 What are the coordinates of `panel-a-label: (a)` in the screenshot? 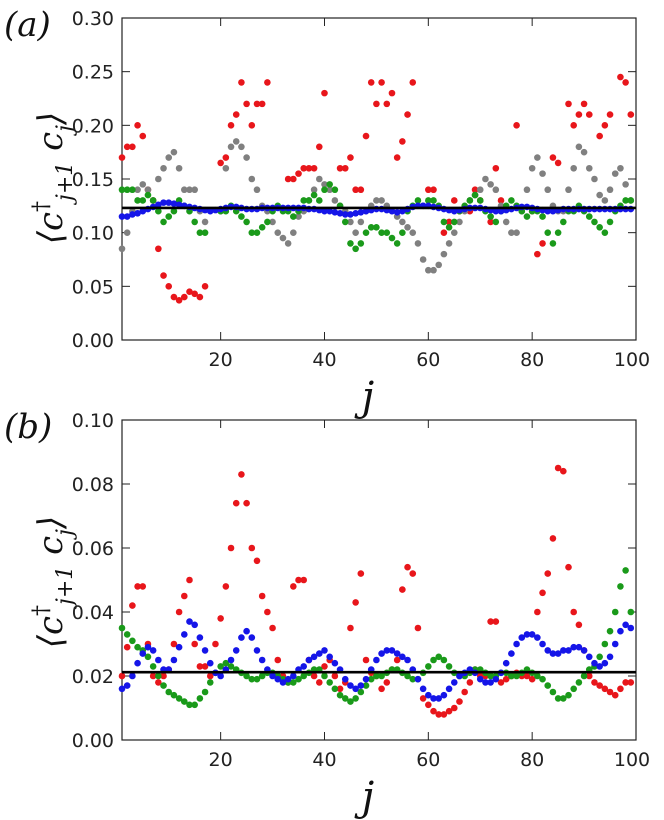 It's located at (27, 25).